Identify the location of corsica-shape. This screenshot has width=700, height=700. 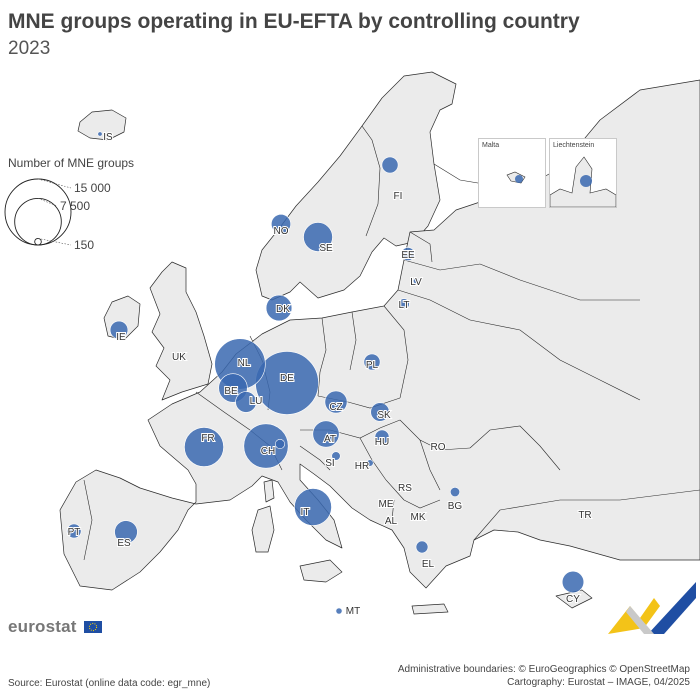
(269, 491).